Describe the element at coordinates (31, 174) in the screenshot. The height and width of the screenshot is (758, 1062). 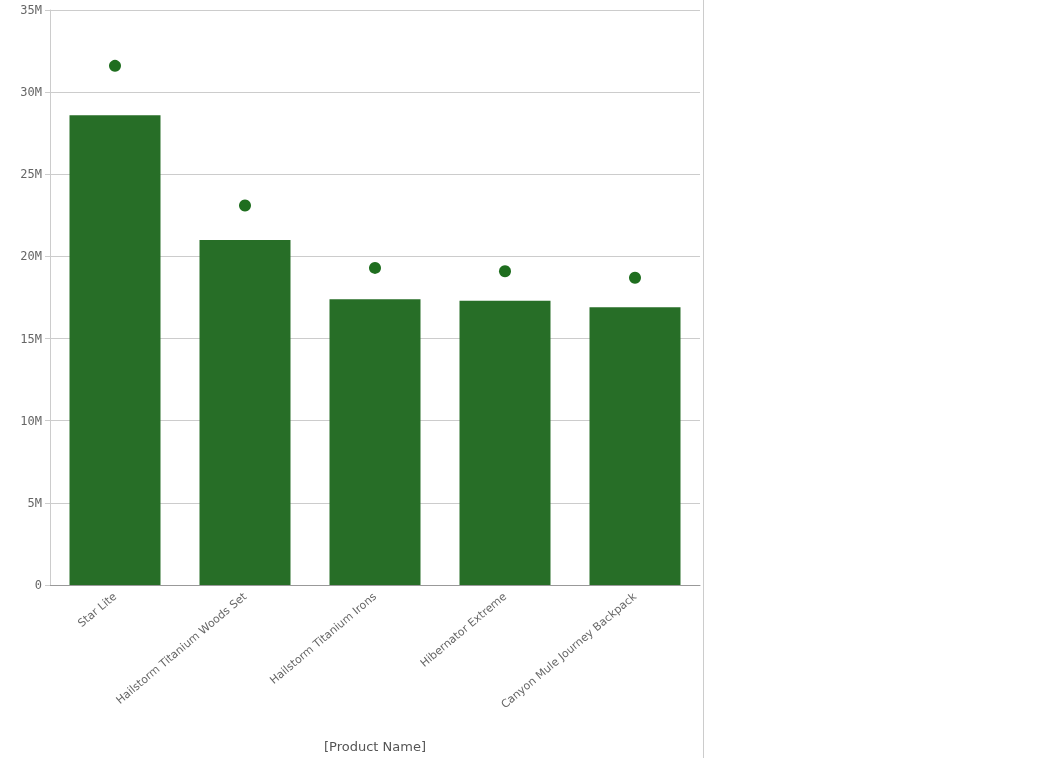
I see `y-tick-label: 25M` at that location.